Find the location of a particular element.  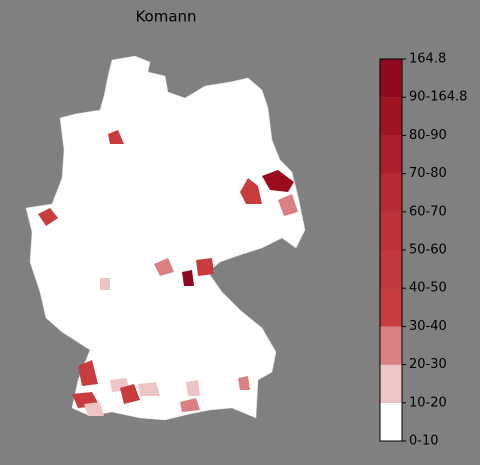

colorbar-label: 40-50 is located at coordinates (428, 288).